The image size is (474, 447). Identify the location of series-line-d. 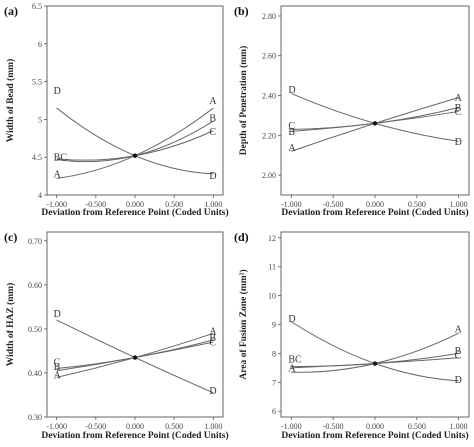
(375, 117).